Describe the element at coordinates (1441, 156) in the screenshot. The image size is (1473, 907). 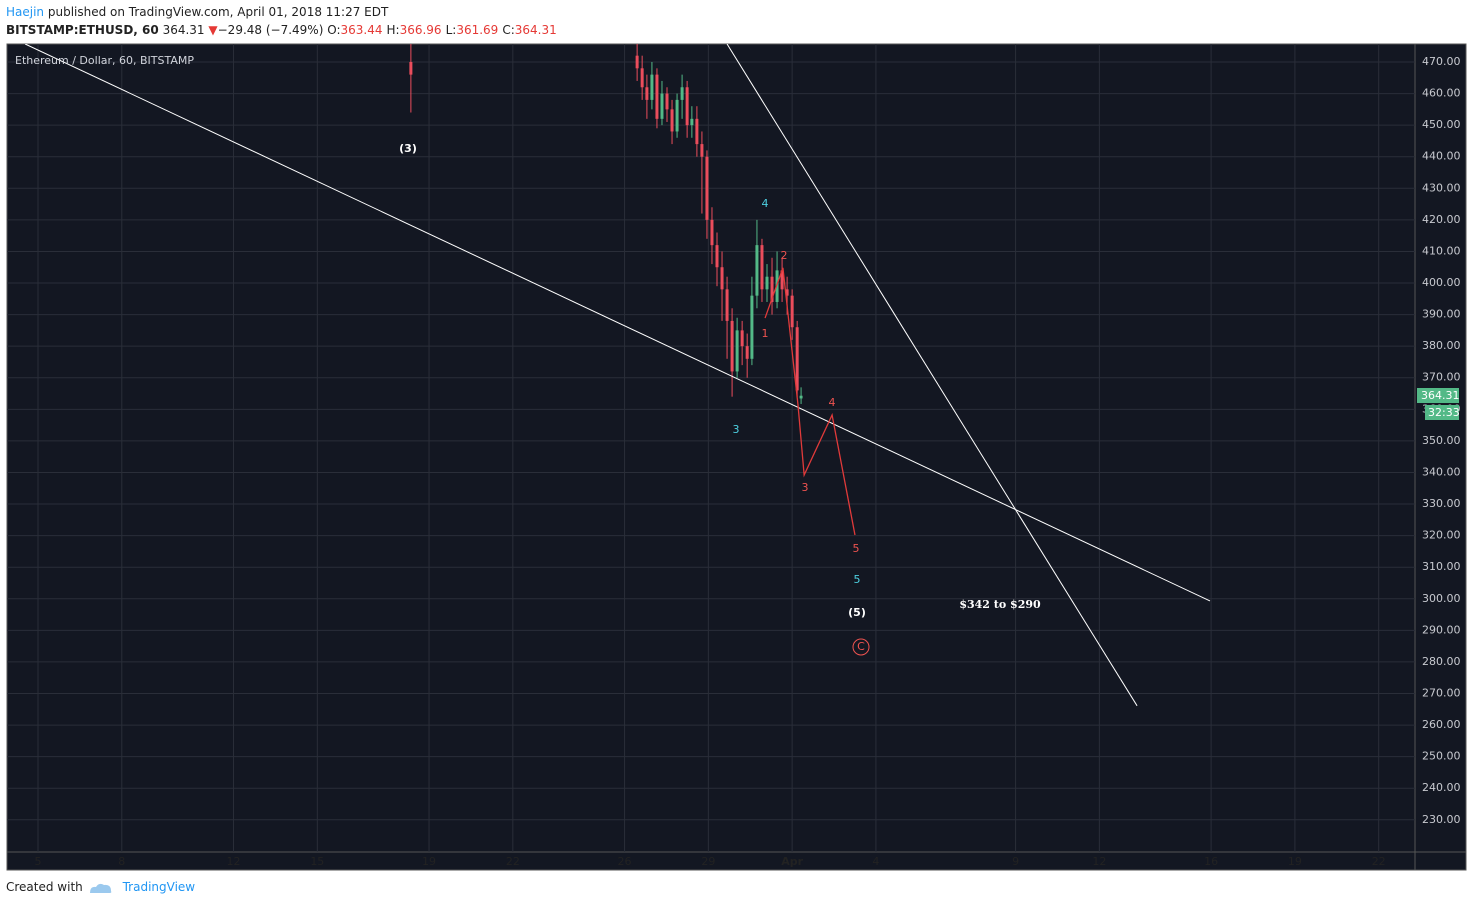
I see `y-tick-label: 440.00` at that location.